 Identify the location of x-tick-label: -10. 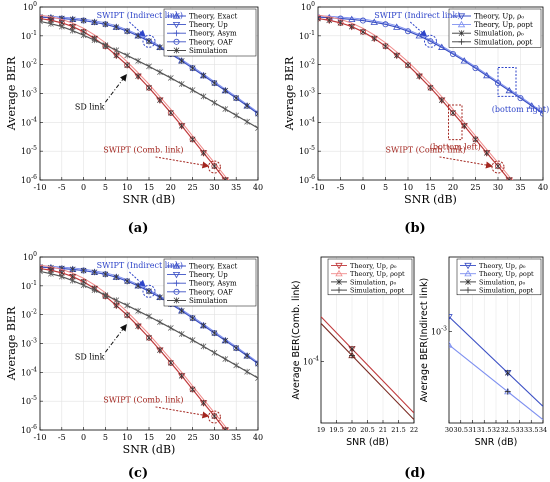
(318, 187).